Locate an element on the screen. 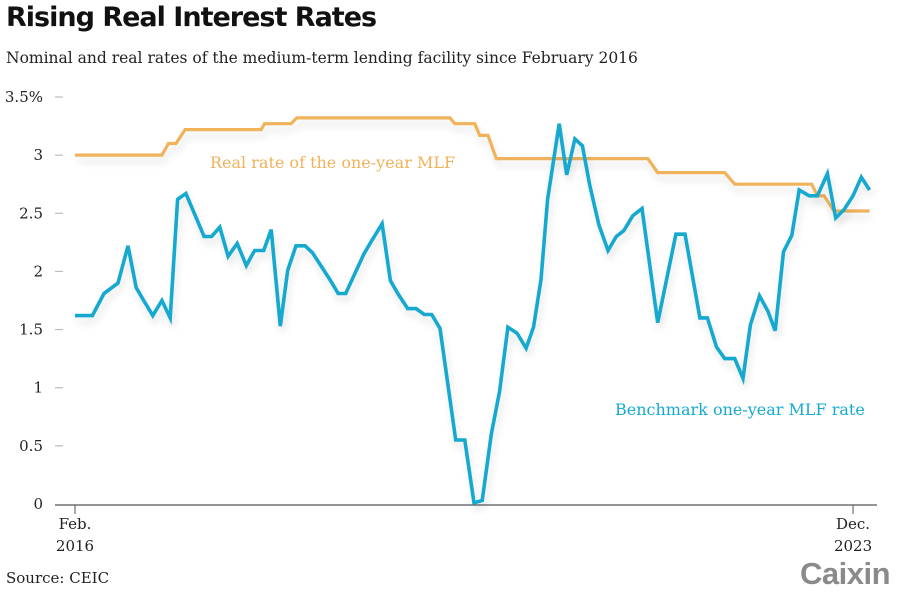 This screenshot has width=900, height=599. x-tick-label-month: Feb. is located at coordinates (75, 524).